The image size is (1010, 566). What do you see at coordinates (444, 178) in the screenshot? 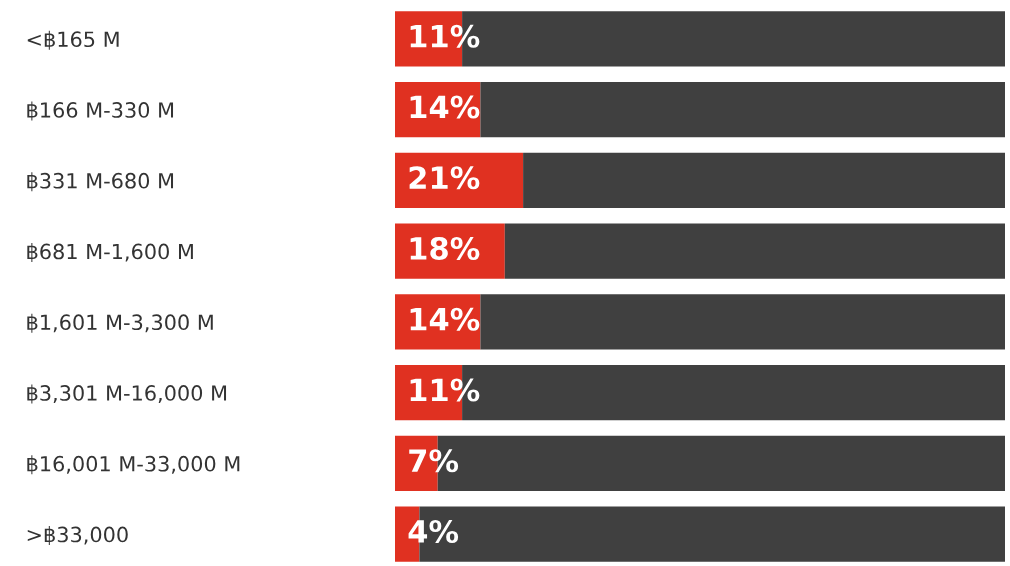
I see `data-label: 21%` at bounding box center [444, 178].